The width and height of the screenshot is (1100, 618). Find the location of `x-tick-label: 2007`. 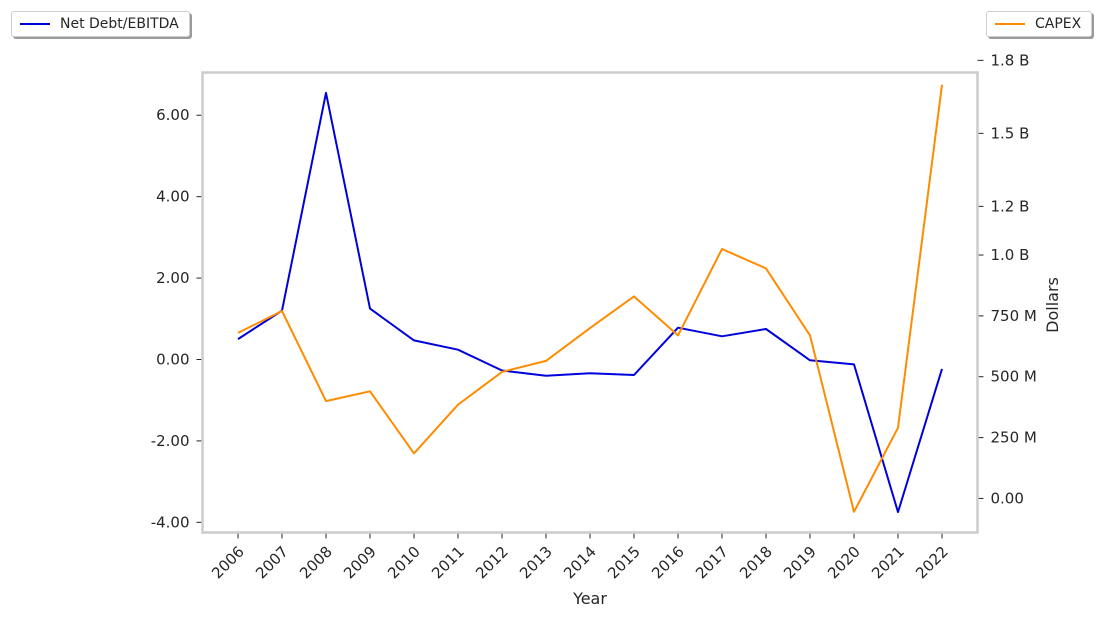

x-tick-label: 2007 is located at coordinates (272, 563).